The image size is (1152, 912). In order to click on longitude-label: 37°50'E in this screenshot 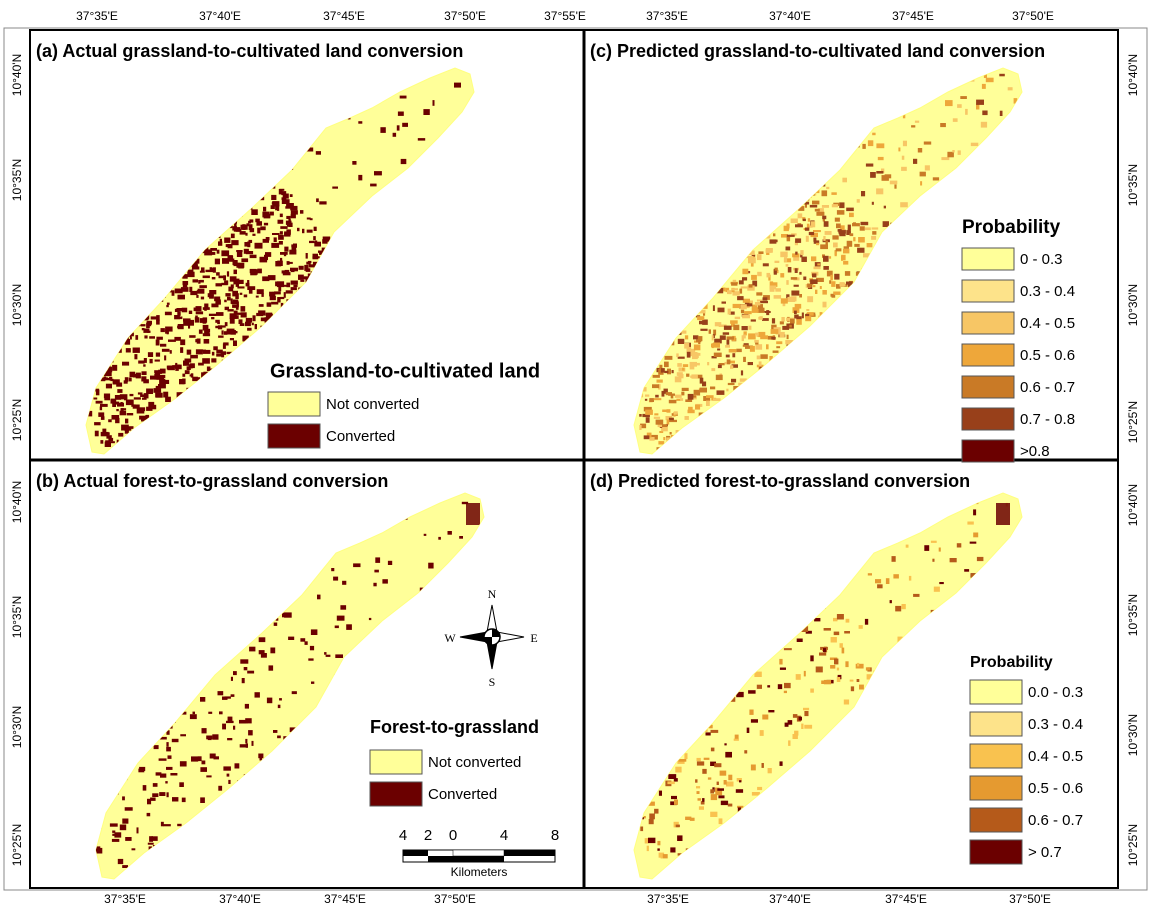, I will do `click(1030, 899)`.